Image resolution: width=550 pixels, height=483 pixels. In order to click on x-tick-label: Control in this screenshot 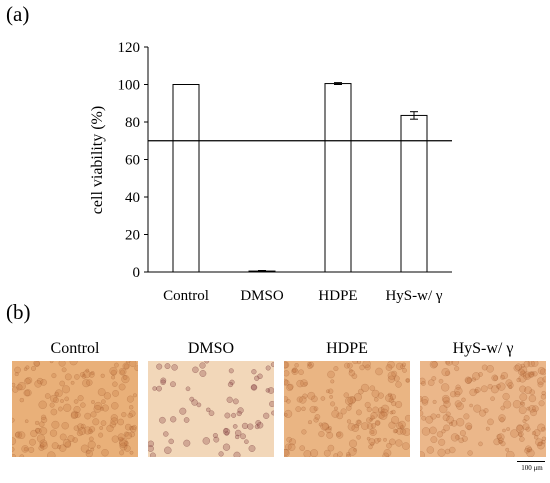, I will do `click(186, 296)`.